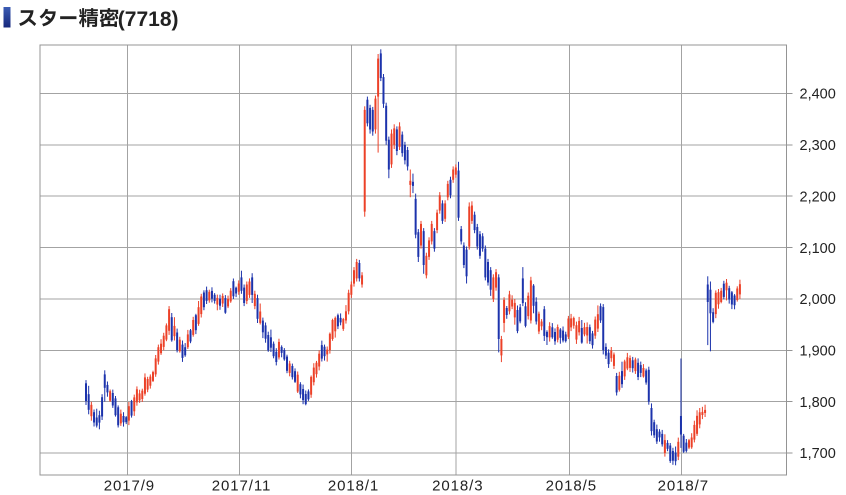 This screenshot has height=495, width=846. Describe the element at coordinates (353, 486) in the screenshot. I see `svg-text: 2018/1` at that location.